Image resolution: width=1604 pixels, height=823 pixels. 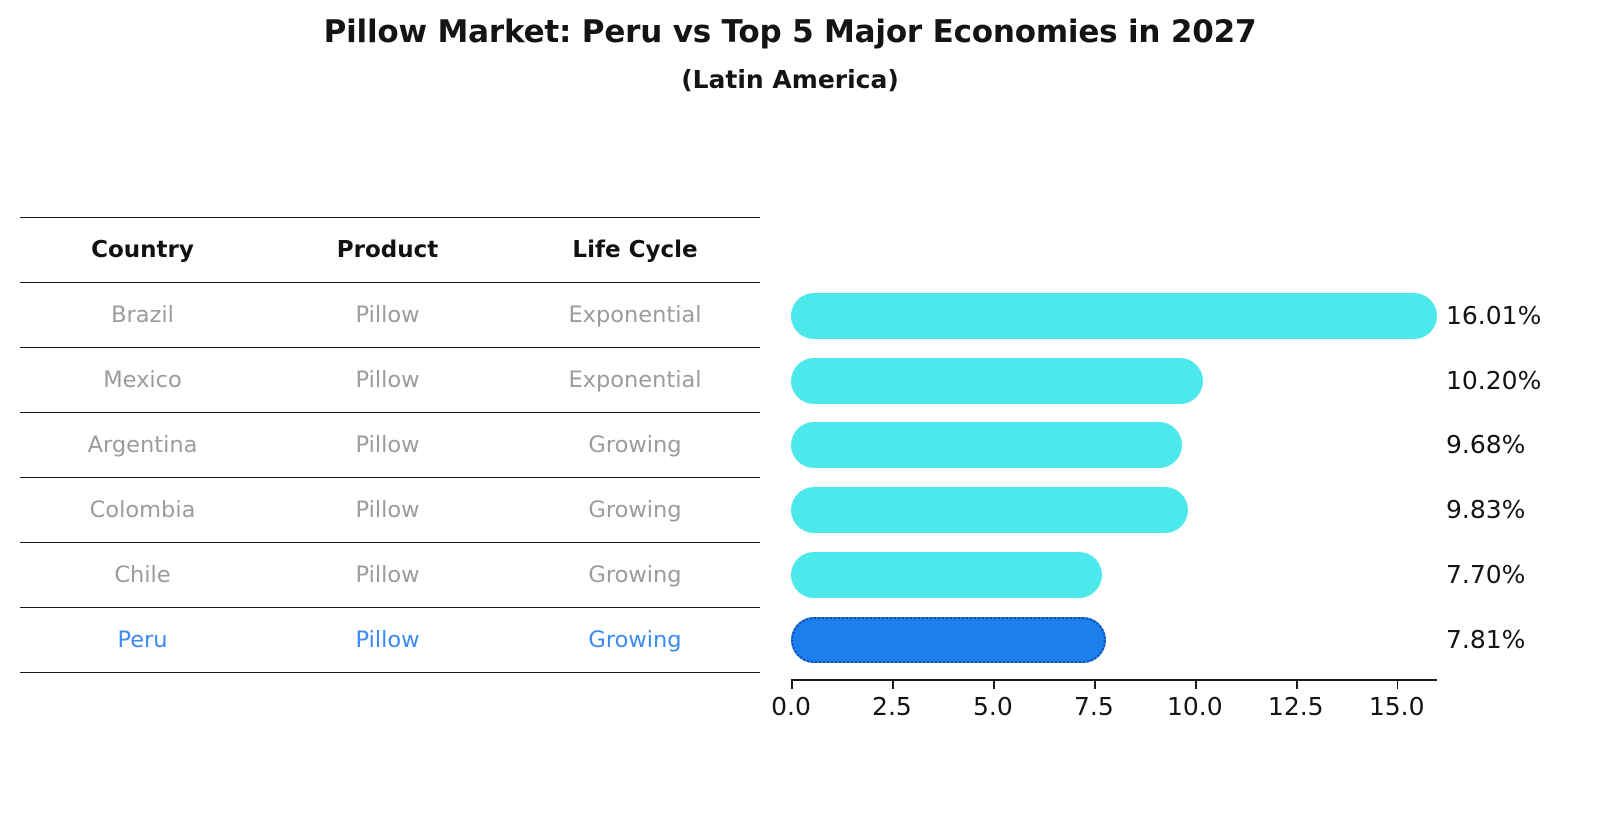 I want to click on bar-peru, so click(x=949, y=639).